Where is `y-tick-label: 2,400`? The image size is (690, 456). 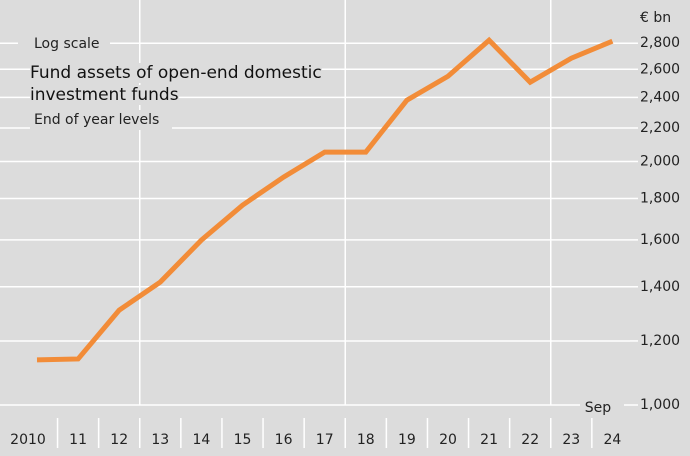
y-tick-label: 2,400 is located at coordinates (660, 97).